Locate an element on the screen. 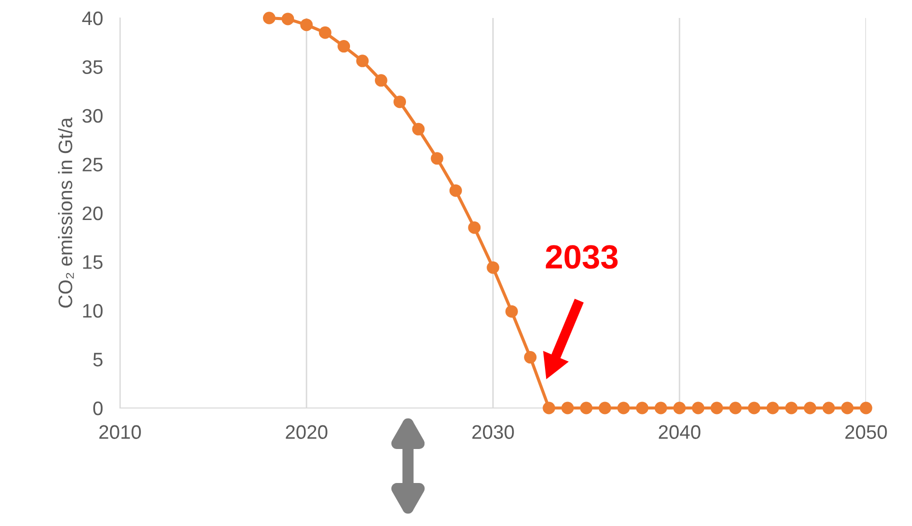 Image resolution: width=912 pixels, height=526 pixels. y-tick-label: 15 is located at coordinates (93, 262).